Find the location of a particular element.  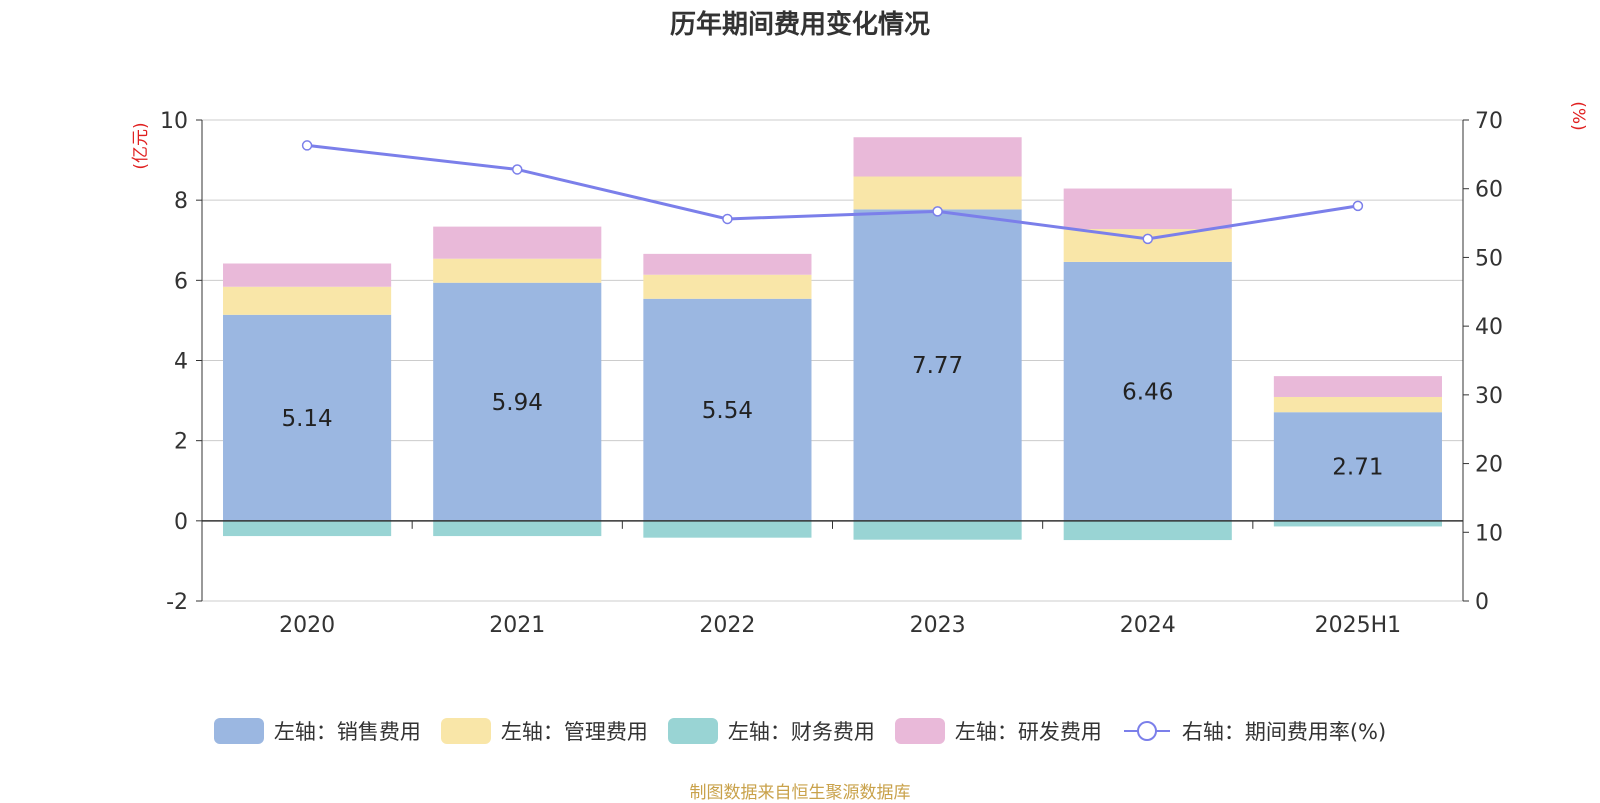

legend-swatch-sales is located at coordinates (238, 731).